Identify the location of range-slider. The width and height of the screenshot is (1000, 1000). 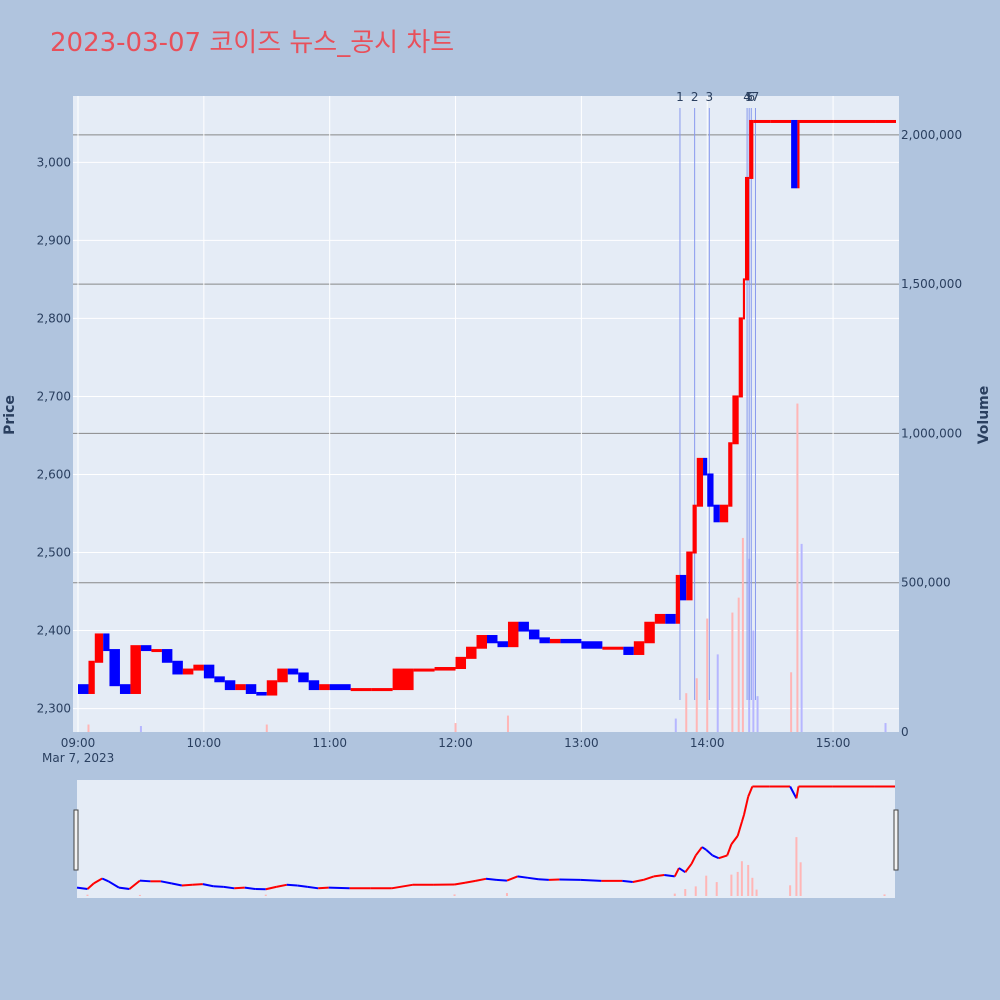
(486, 839).